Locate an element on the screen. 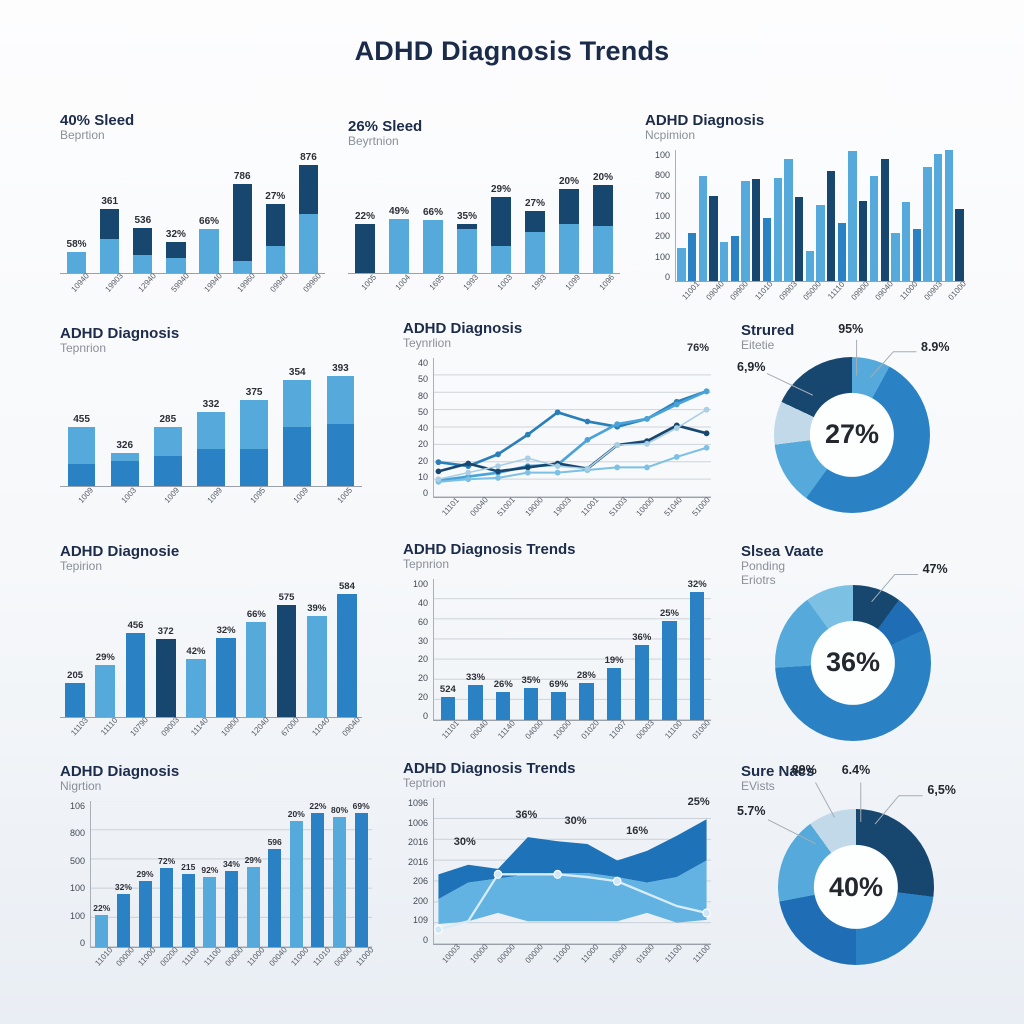 This screenshot has width=1024, height=1024. donut-hole: 40% is located at coordinates (856, 887).